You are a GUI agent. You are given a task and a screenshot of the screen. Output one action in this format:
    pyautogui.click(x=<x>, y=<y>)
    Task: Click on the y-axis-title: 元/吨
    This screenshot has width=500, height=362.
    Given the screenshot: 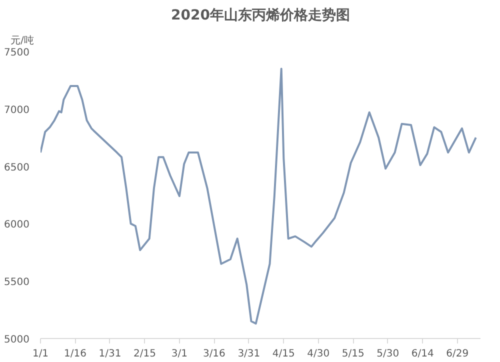 What is the action you would take?
    pyautogui.click(x=22, y=40)
    